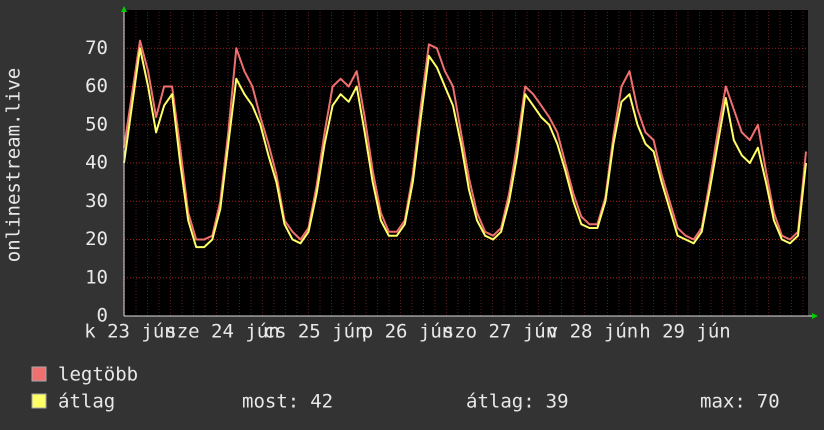 This screenshot has height=430, width=824. I want to click on y-arrow, so click(124, 9).